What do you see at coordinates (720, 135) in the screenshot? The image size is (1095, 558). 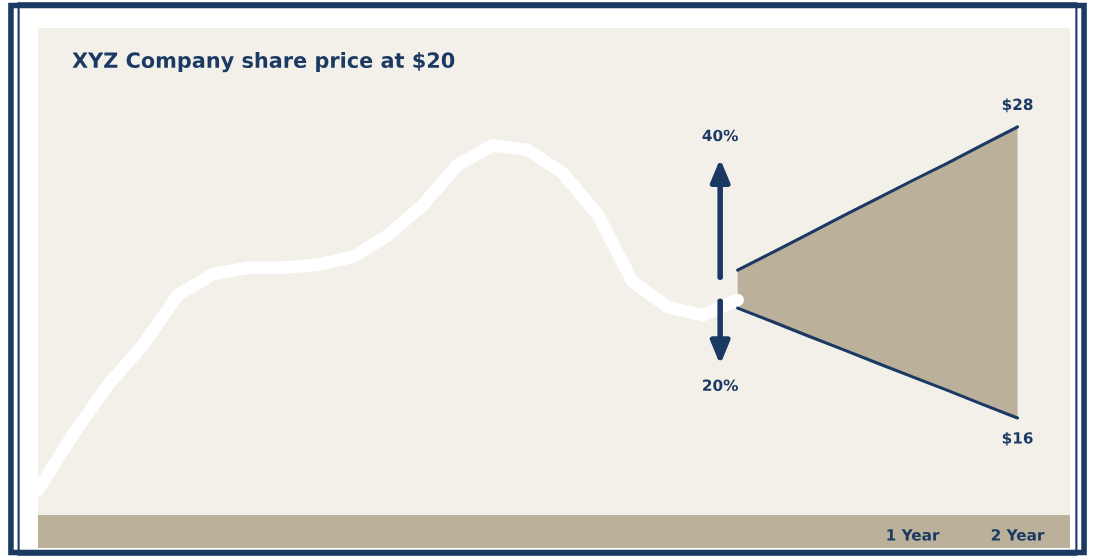 I see `annotation: 40%` at bounding box center [720, 135].